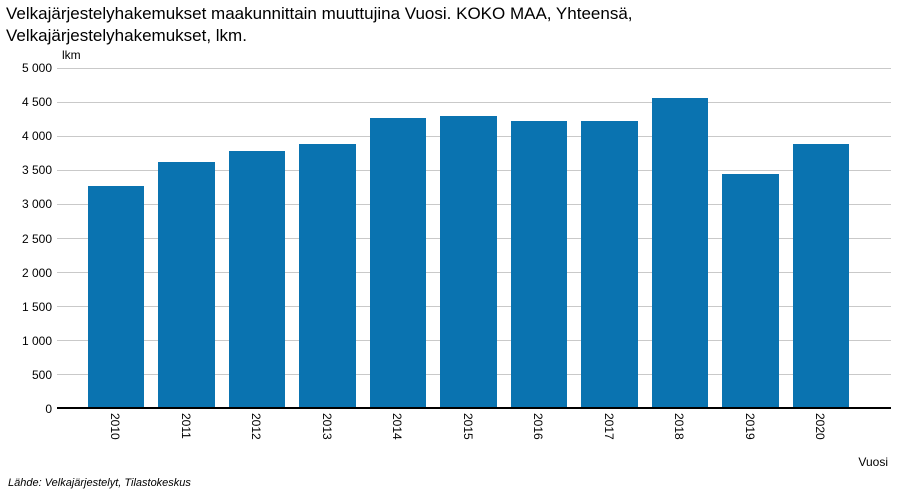  I want to click on x-axis-title: Vuosi, so click(873, 462).